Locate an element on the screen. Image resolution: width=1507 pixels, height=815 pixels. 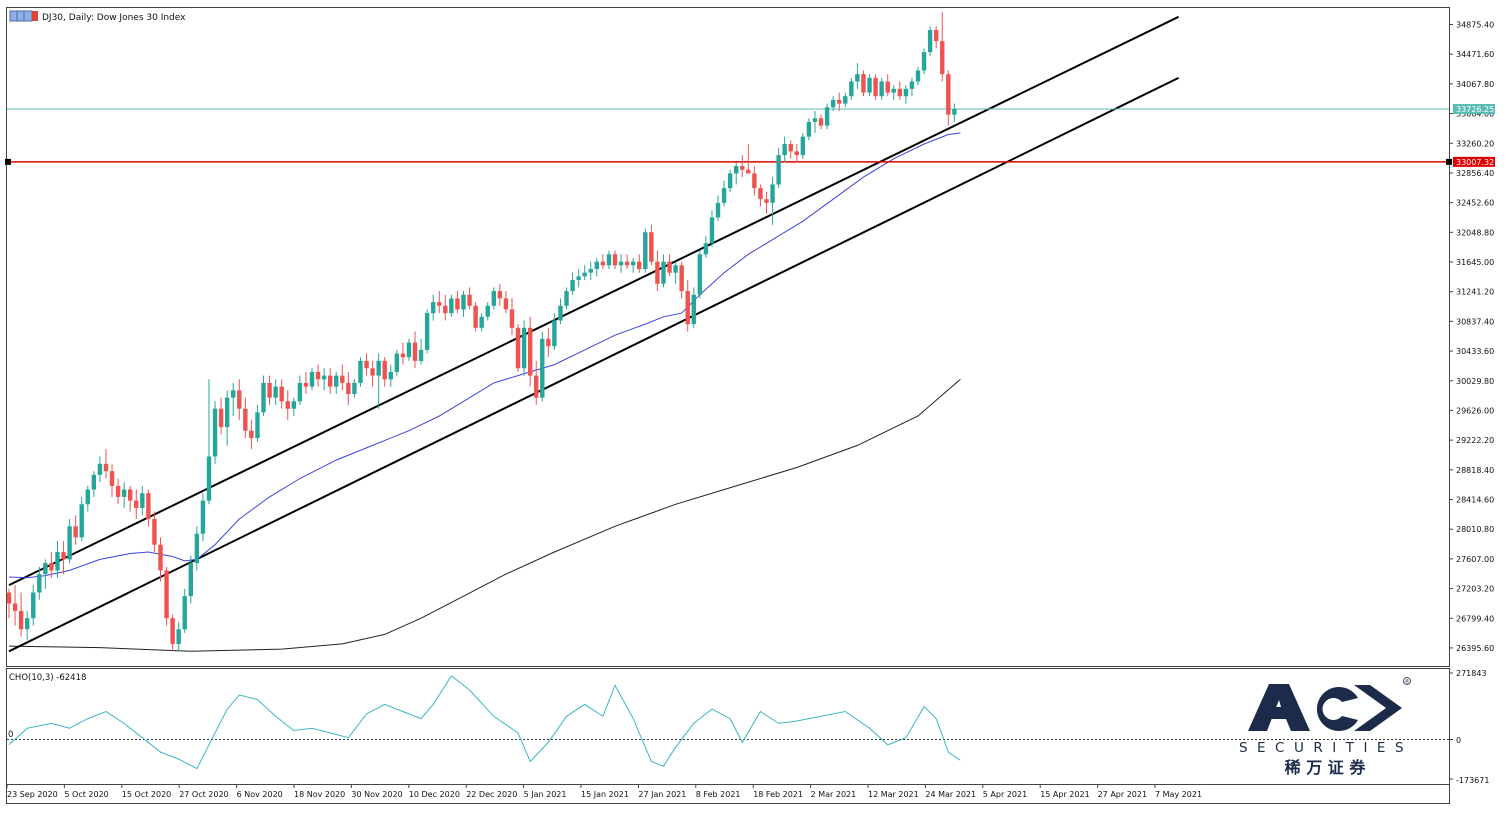
time-label: 30 Nov 2020 is located at coordinates (376, 794).